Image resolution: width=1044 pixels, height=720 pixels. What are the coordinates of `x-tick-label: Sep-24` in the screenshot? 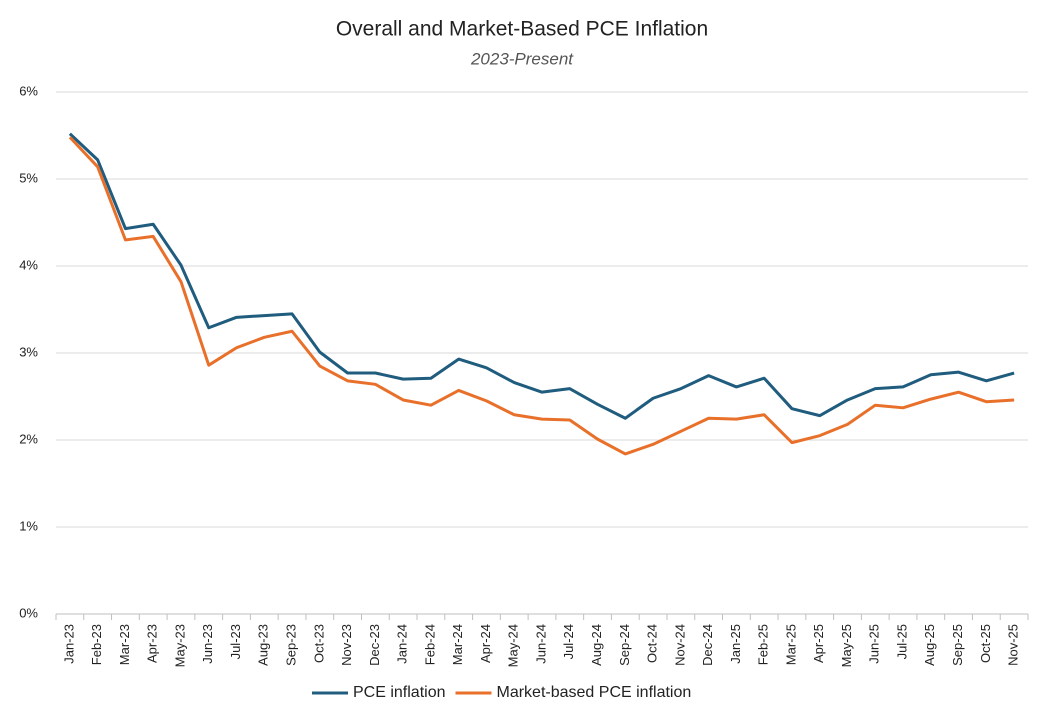 It's located at (624, 645).